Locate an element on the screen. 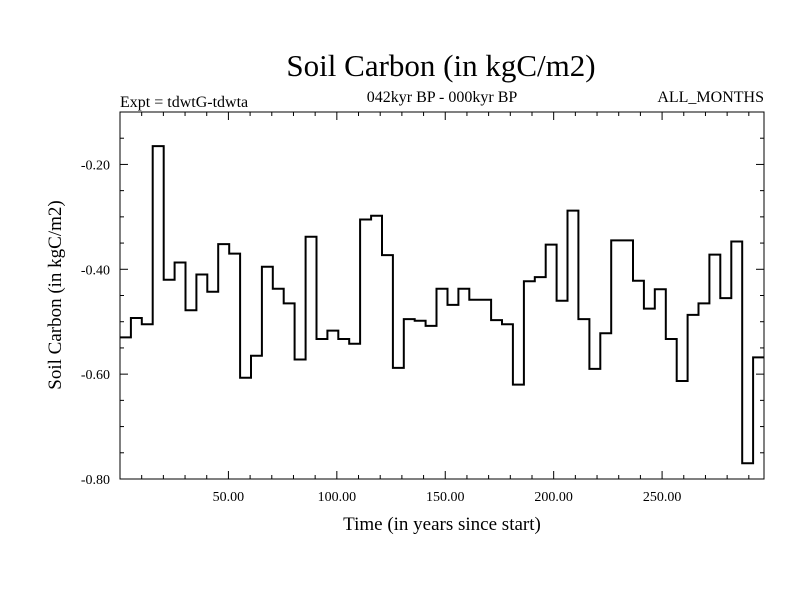 The height and width of the screenshot is (600, 800). y-tick-label: -0.60 is located at coordinates (95, 375).